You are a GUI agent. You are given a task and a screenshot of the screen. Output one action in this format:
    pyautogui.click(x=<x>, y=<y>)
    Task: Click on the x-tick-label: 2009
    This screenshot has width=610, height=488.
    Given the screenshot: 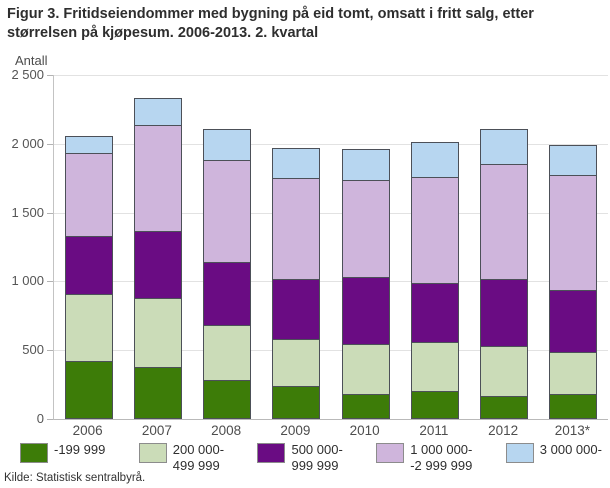 What is the action you would take?
    pyautogui.click(x=295, y=430)
    